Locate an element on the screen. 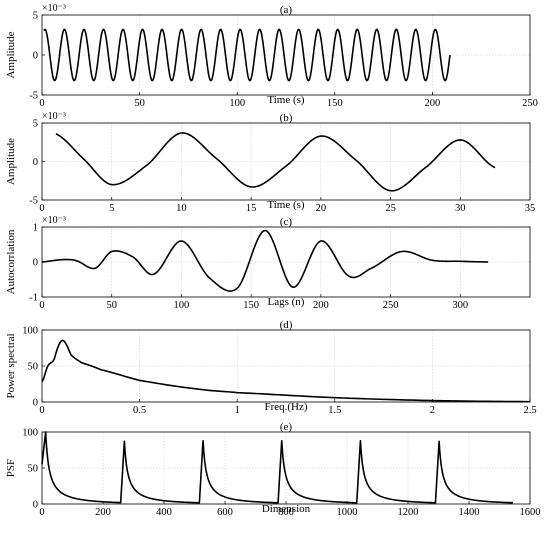 This screenshot has width=550, height=539. y-axis-label: Autocorrlation is located at coordinates (11, 261).